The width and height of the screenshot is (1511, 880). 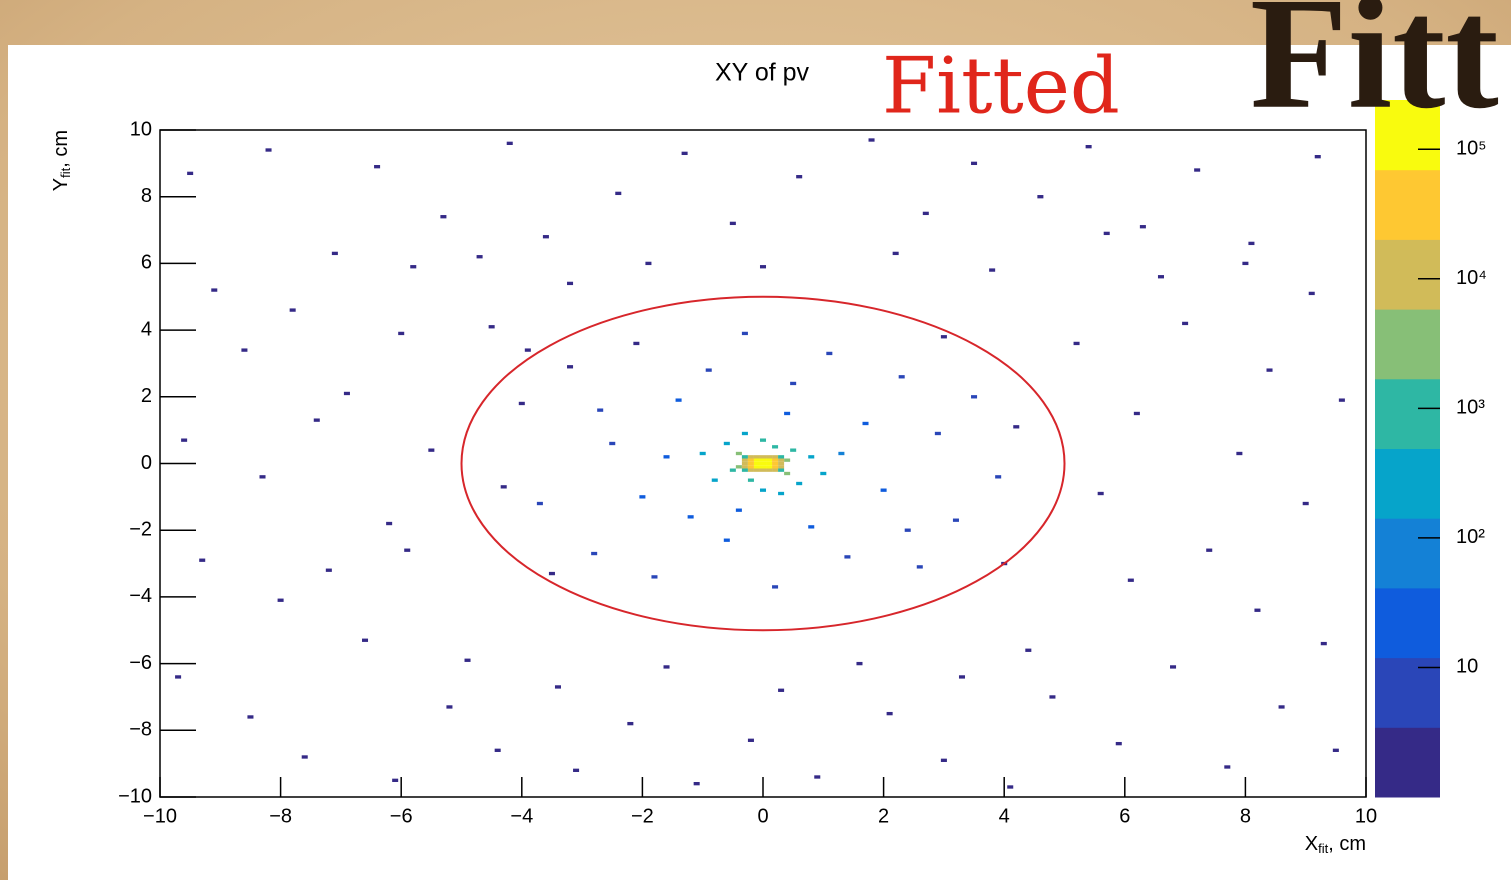 What do you see at coordinates (1467, 667) in the screenshot?
I see `colorbar-tick-label: 10` at bounding box center [1467, 667].